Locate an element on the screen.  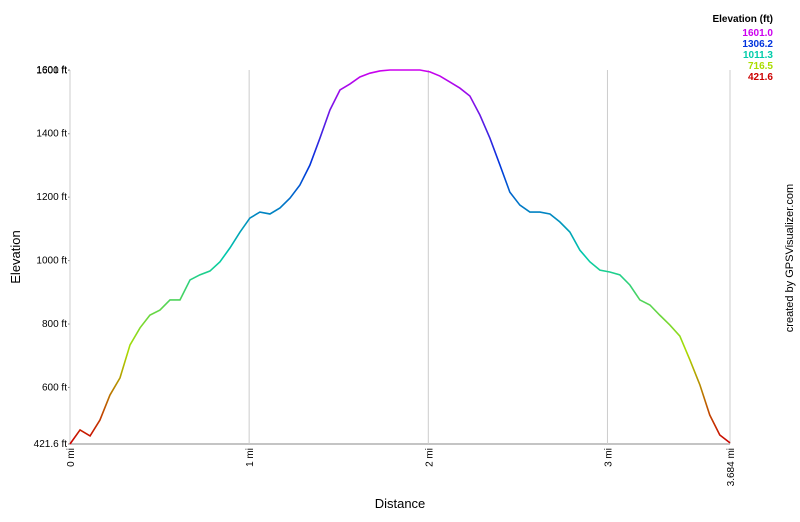
legend-entry: 421.6 is located at coordinates (760, 77).